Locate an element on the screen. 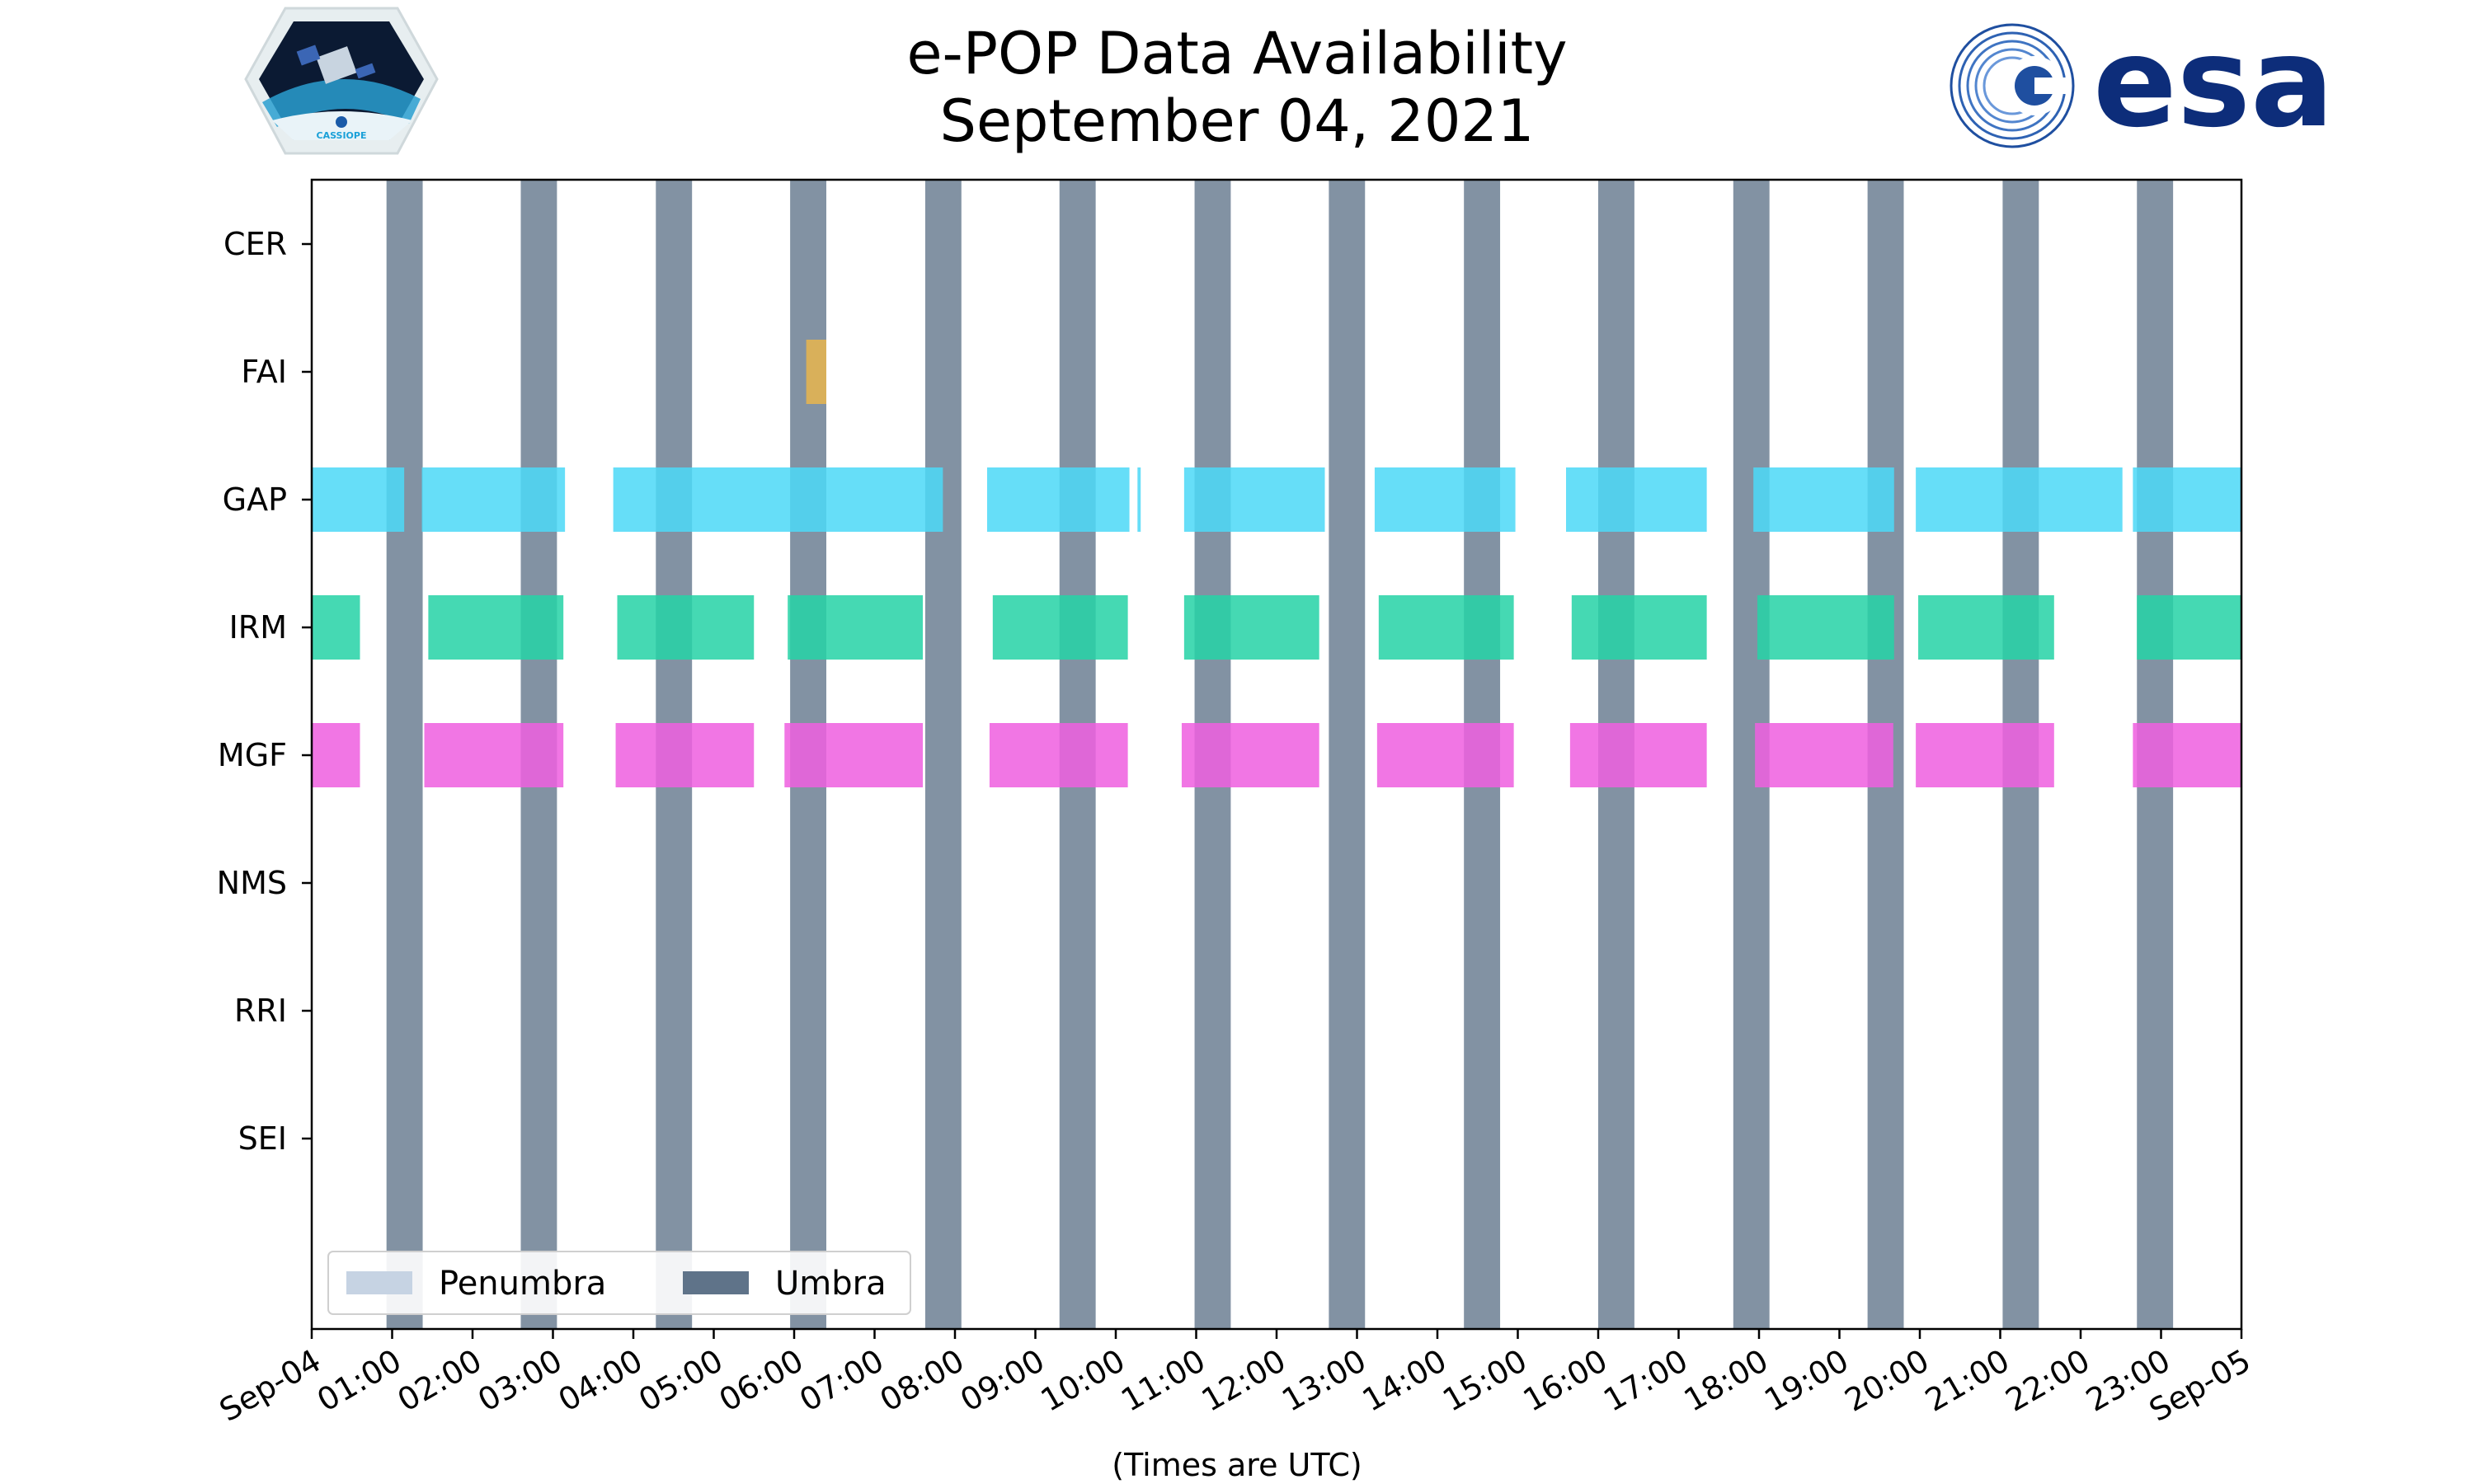 Image resolution: width=2474 pixels, height=1484 pixels. legend-box is located at coordinates (619, 1283).